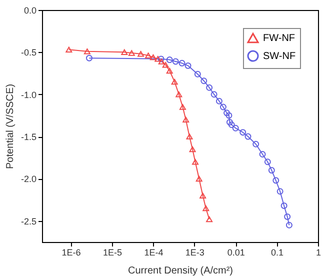  I want to click on legend-label: FW-NF, so click(279, 38).